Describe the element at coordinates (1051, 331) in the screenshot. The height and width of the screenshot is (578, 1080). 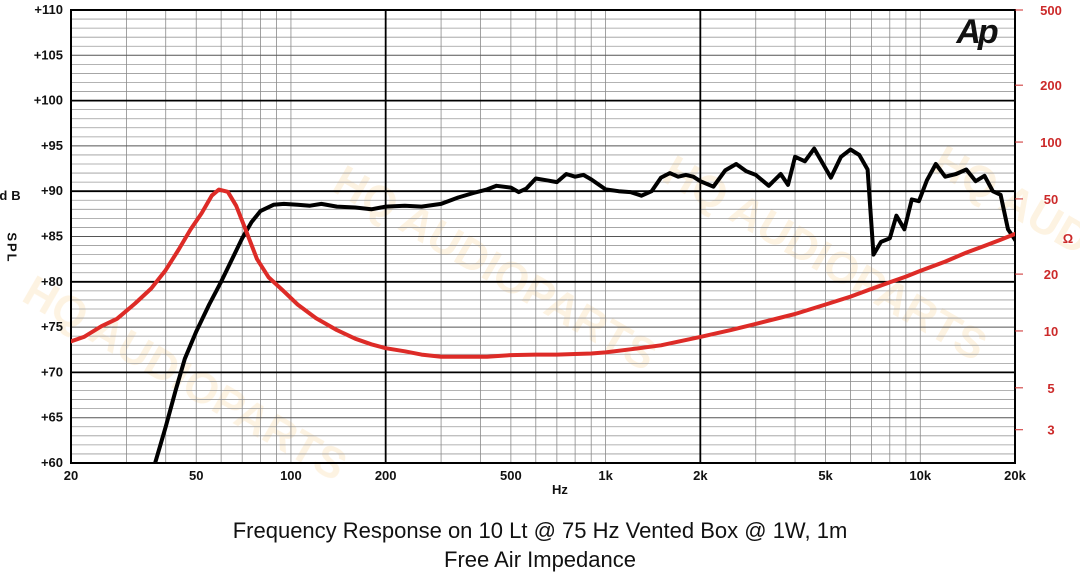
I see `y-right-tick-label: 10` at that location.